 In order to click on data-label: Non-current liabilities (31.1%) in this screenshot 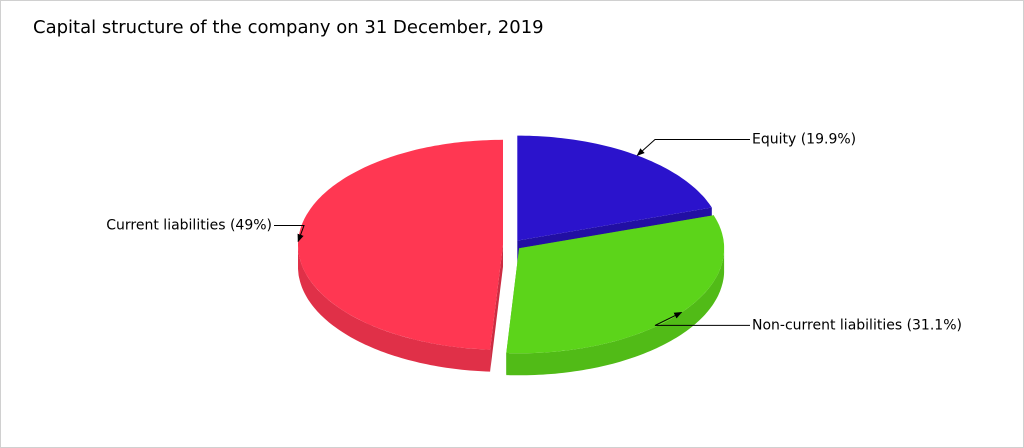, I will do `click(857, 325)`.